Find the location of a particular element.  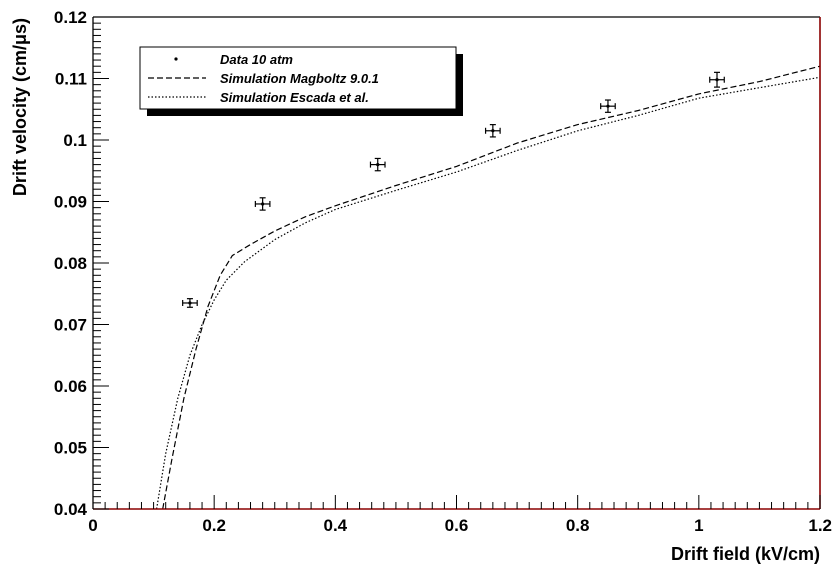

legend-box is located at coordinates (298, 78).